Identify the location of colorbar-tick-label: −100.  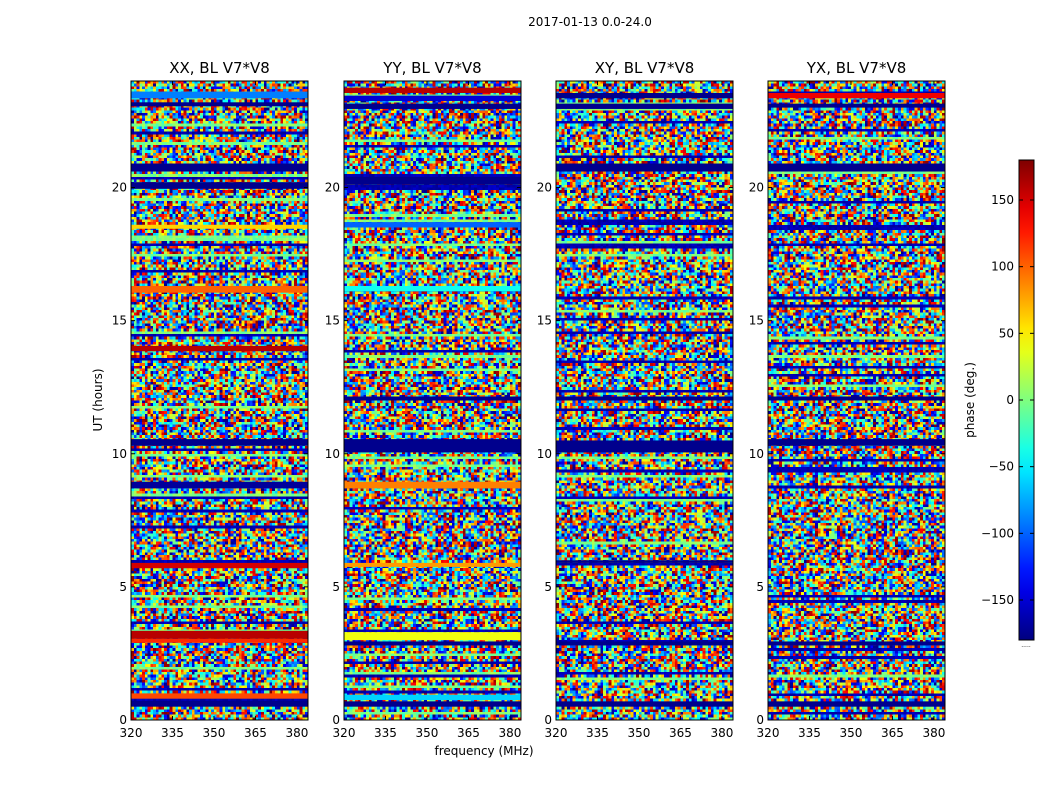
(997, 533).